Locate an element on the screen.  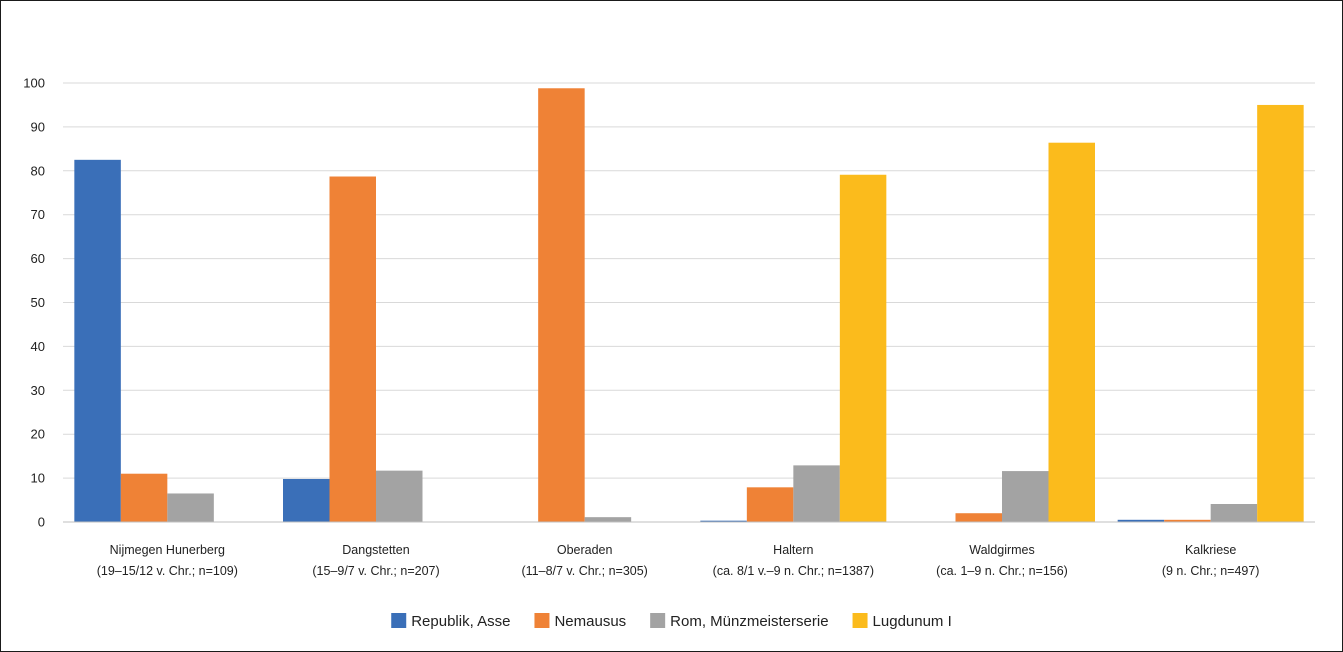
y-tick-label: 100 is located at coordinates (34, 83).